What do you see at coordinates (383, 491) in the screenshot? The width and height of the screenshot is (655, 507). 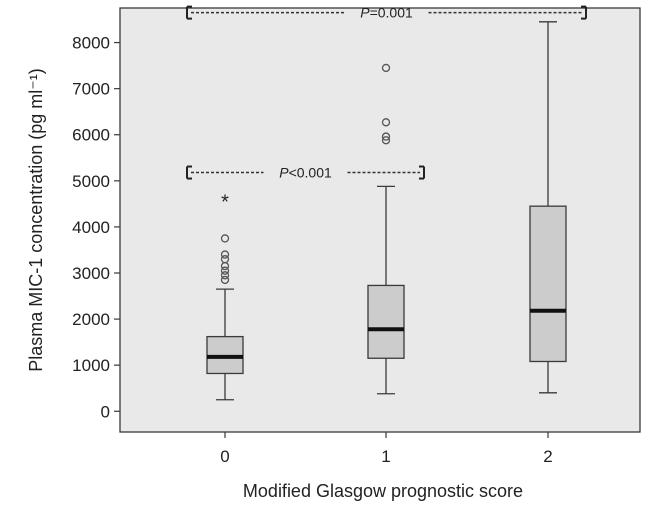 I see `x-axis-title: Modified Glasgow prognostic score` at bounding box center [383, 491].